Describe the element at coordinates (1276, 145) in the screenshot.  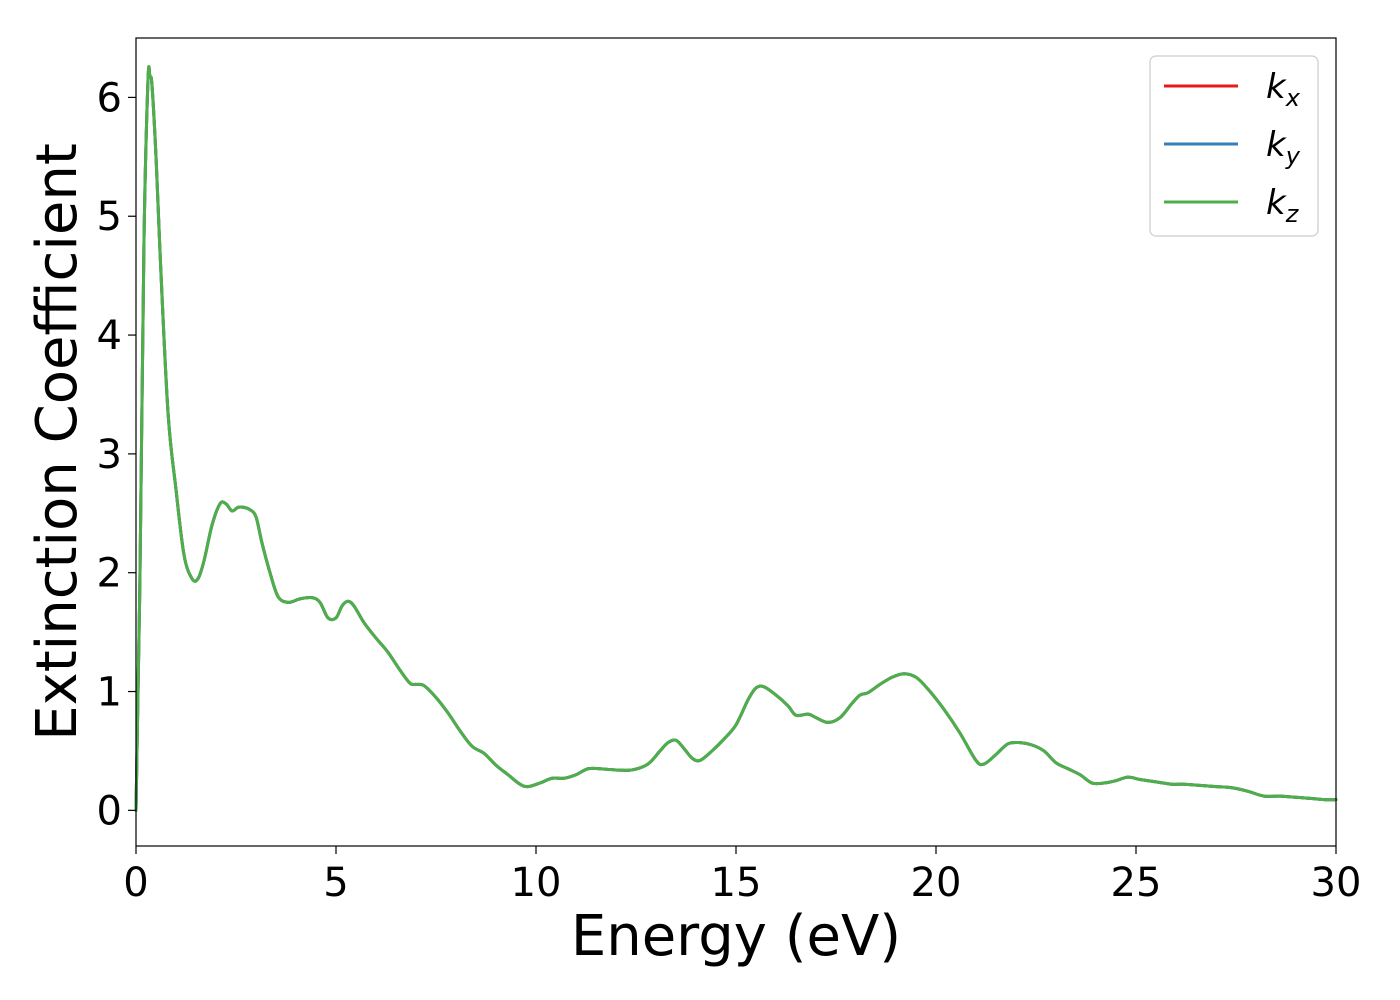
I see `legend-label-base-y: k` at that location.